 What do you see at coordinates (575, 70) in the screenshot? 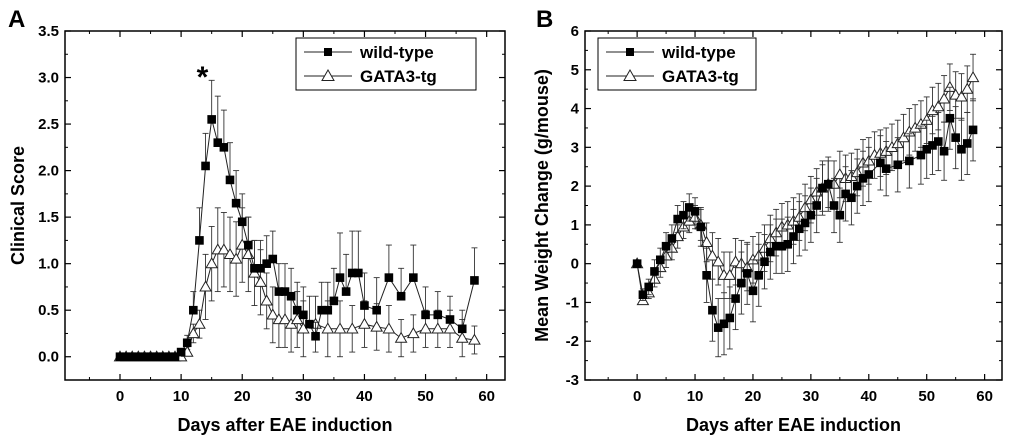
I see `y-tick-label: 5` at bounding box center [575, 70].